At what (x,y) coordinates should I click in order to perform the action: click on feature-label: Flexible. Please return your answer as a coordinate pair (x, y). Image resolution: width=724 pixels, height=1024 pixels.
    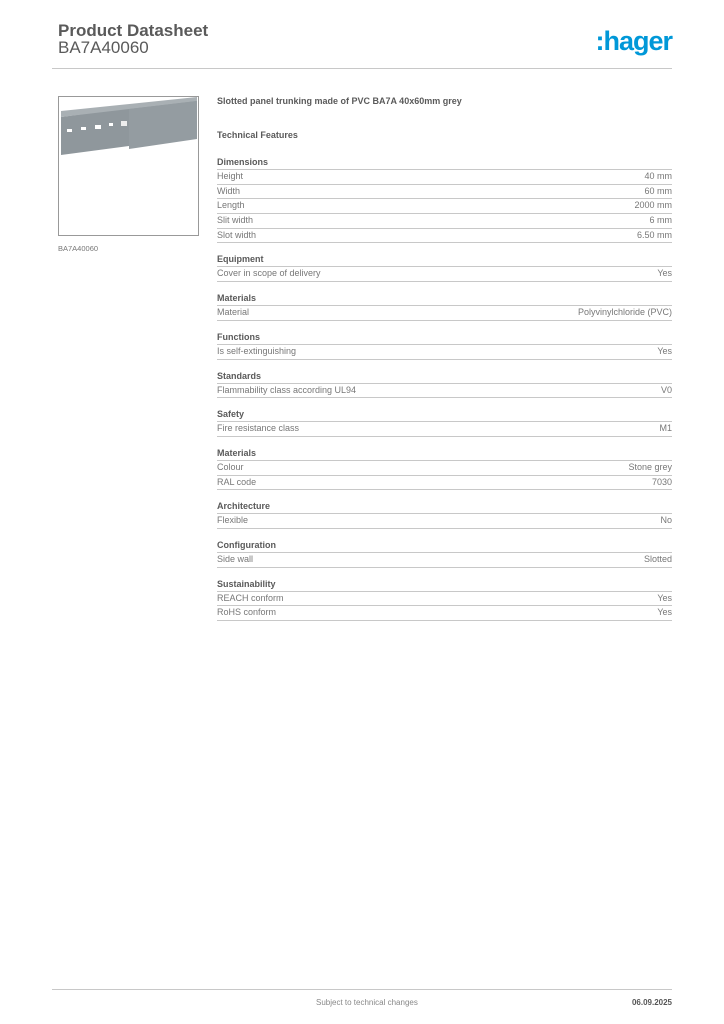
    Looking at the image, I should click on (233, 520).